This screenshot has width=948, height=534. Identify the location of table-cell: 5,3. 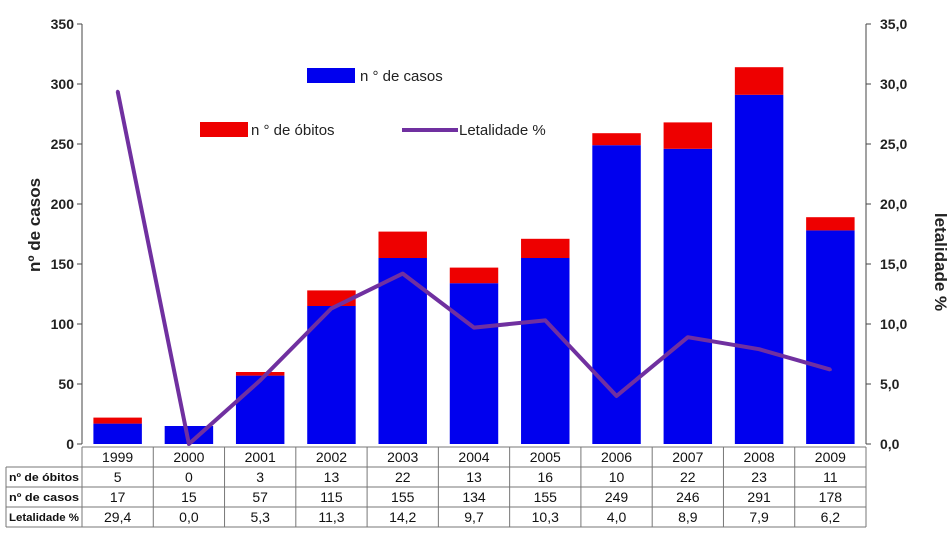
(260, 517).